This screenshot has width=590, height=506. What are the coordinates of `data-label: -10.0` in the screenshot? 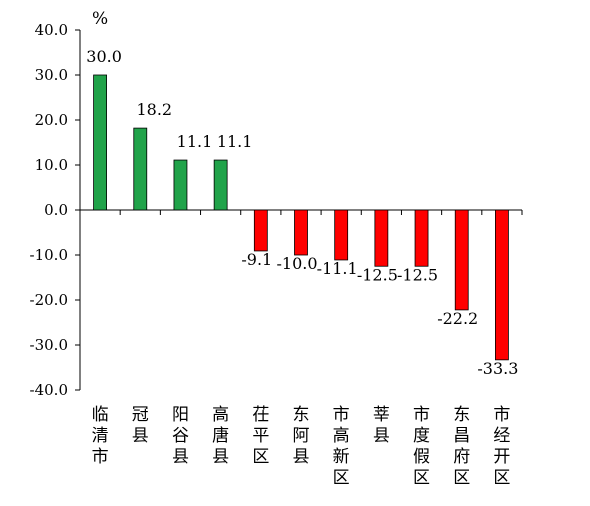 It's located at (296, 263).